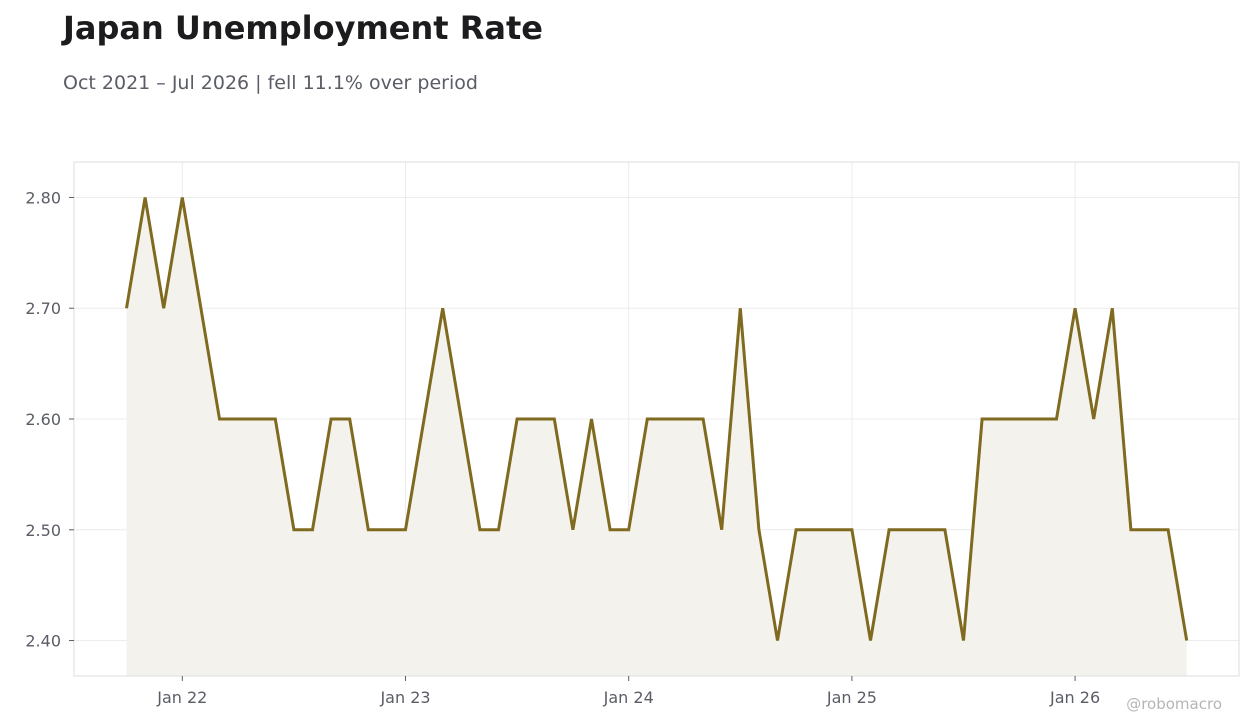 This screenshot has height=728, width=1260. What do you see at coordinates (43, 530) in the screenshot?
I see `y-tick-label: 2.50` at bounding box center [43, 530].